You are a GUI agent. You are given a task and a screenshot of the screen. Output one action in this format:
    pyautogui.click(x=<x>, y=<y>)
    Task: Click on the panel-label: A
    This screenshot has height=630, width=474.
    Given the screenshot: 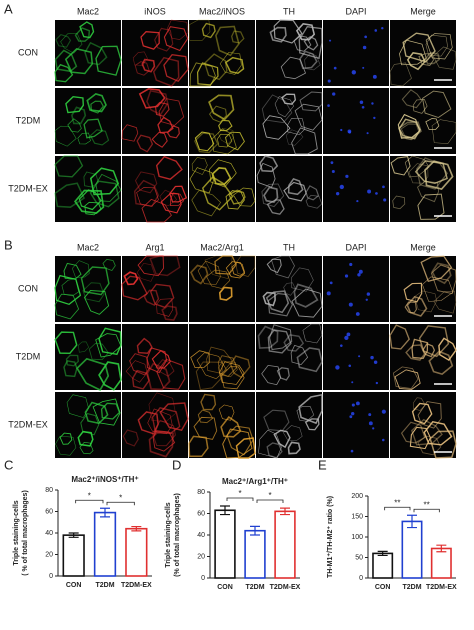 What is the action you would take?
    pyautogui.click(x=8, y=8)
    